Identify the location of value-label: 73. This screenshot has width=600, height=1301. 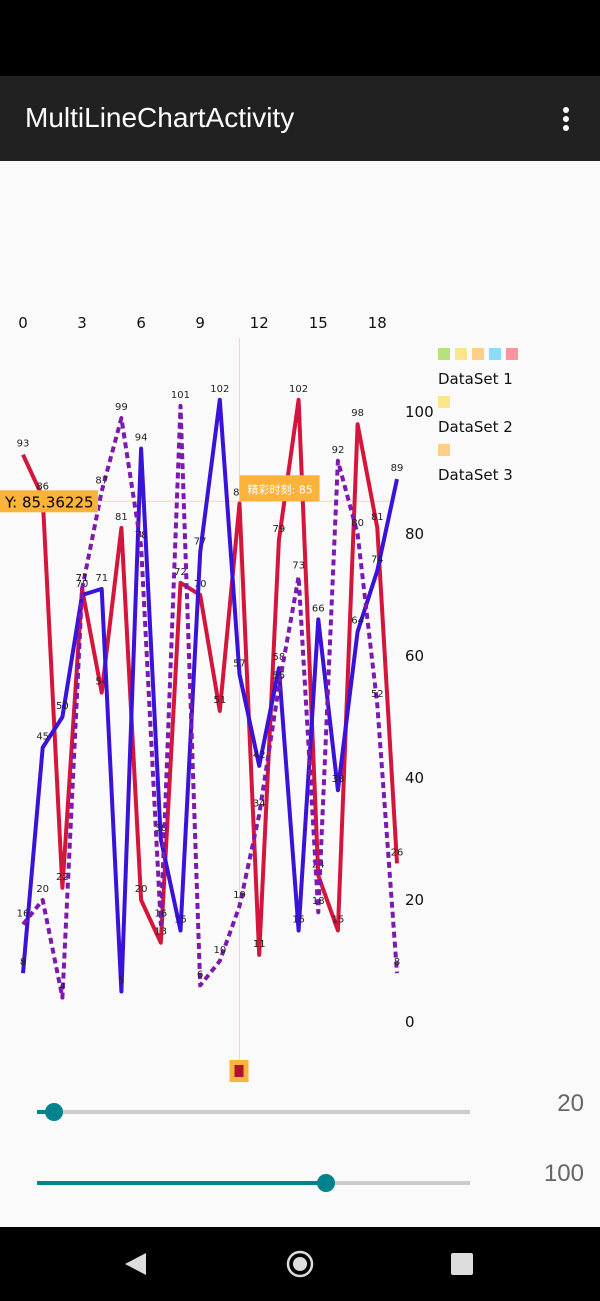
(298, 566).